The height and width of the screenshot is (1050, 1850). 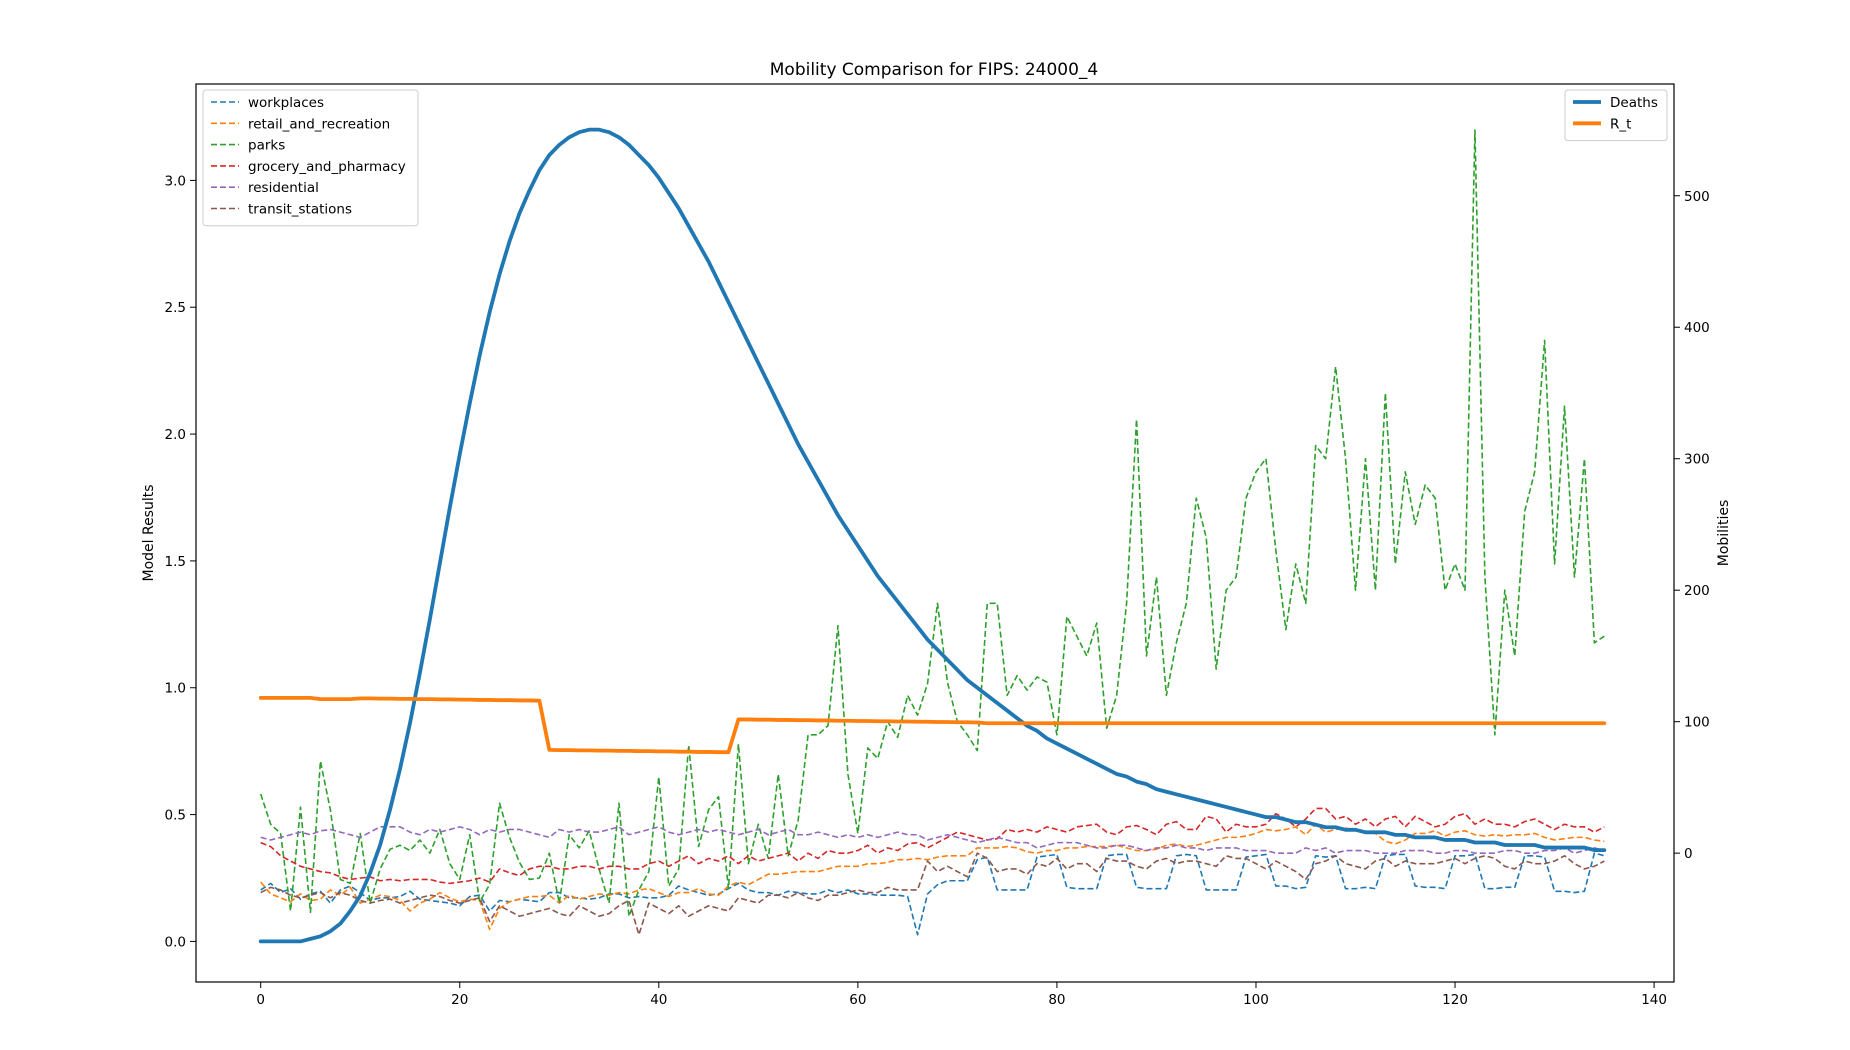 What do you see at coordinates (175, 942) in the screenshot?
I see `y-left-tick-label: 0.0` at bounding box center [175, 942].